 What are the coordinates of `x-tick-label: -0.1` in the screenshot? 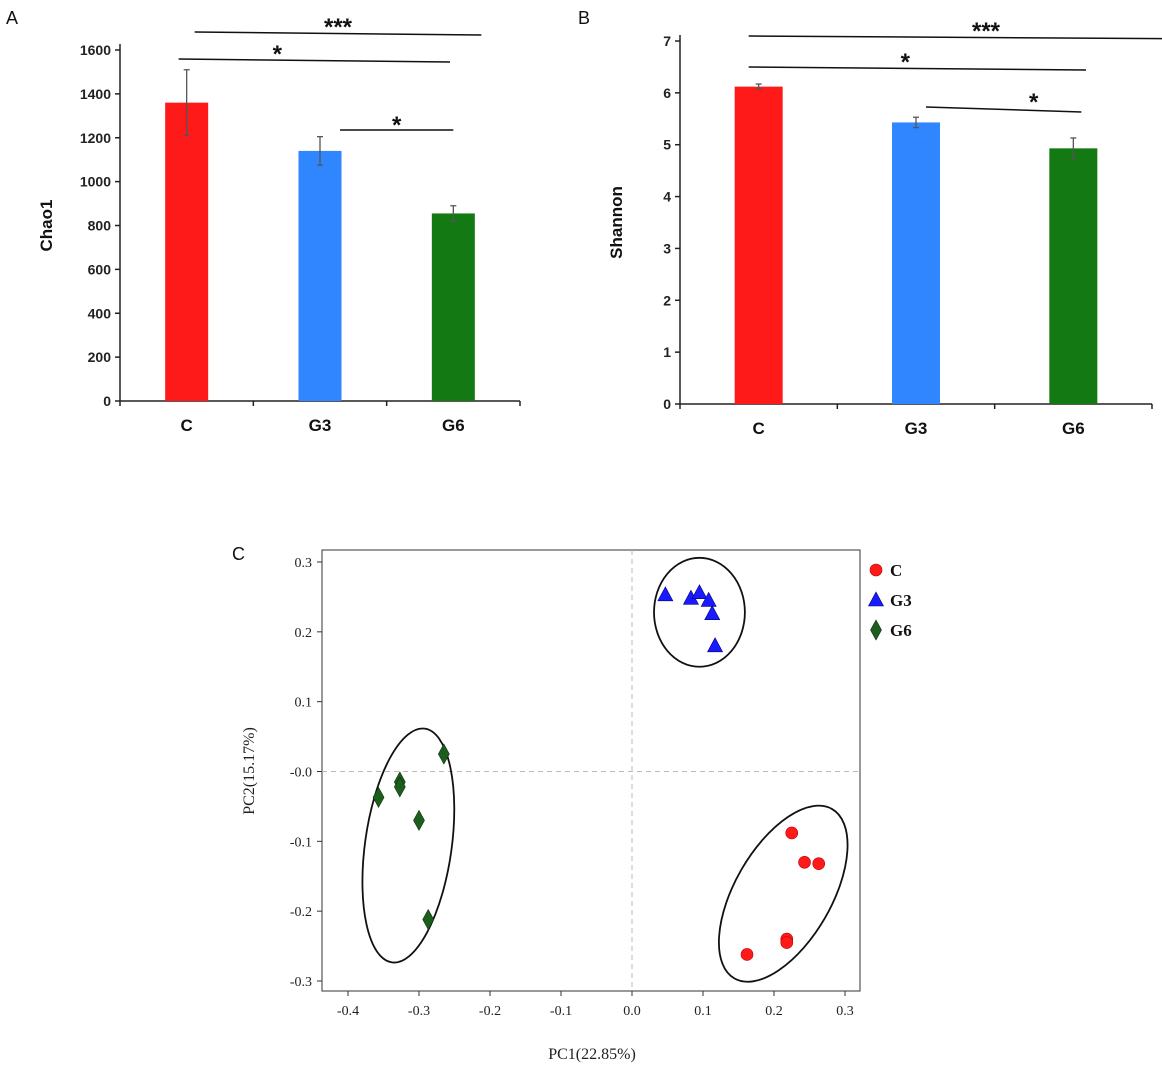 It's located at (561, 1011).